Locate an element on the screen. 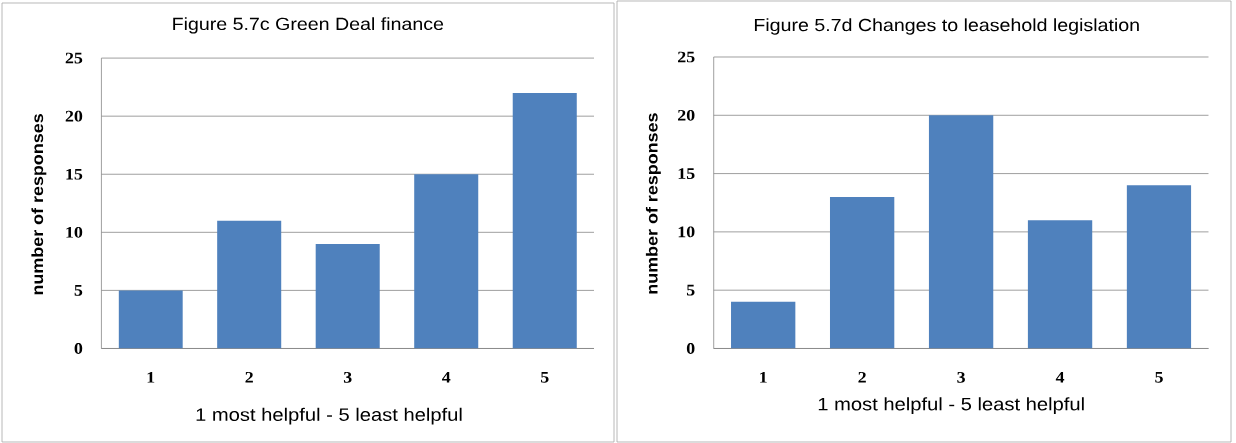 This screenshot has height=443, width=1236. chart-title: Figure 5.7c Green Deal finance is located at coordinates (308, 25).